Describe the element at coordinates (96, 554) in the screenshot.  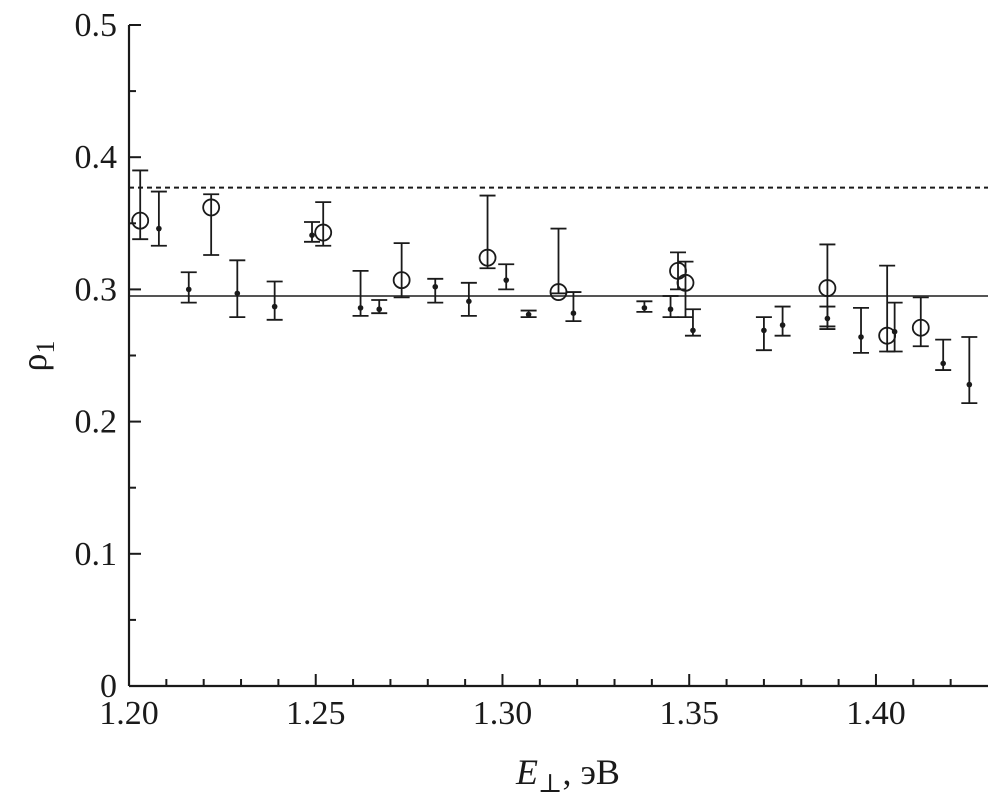
I see `y-tick-label: 0.1` at that location.